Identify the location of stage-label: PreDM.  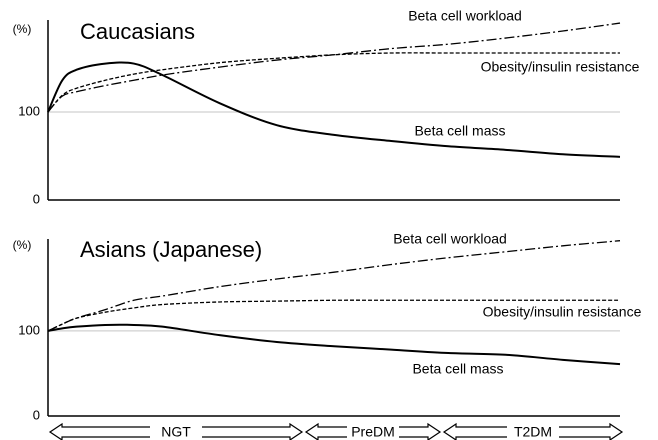
(373, 432).